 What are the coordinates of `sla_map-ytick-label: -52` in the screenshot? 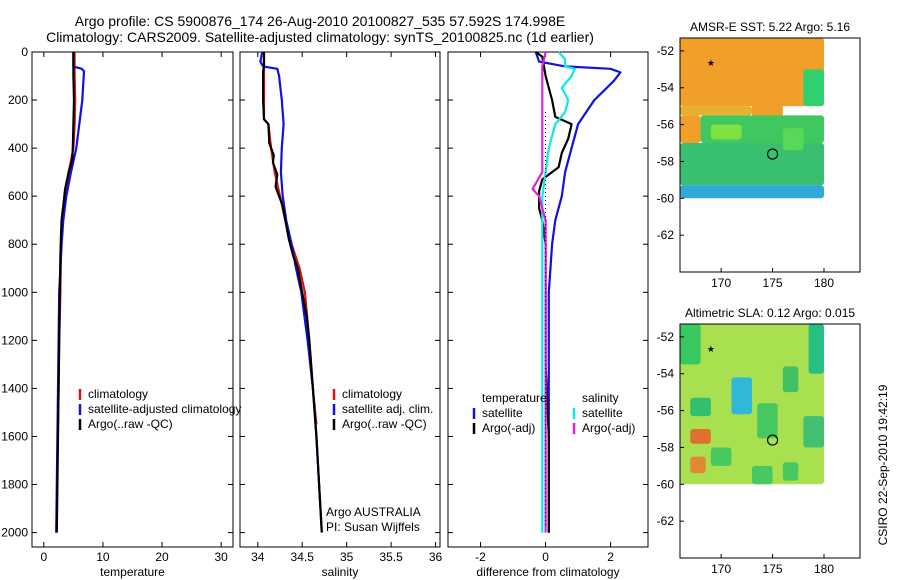 It's located at (666, 337).